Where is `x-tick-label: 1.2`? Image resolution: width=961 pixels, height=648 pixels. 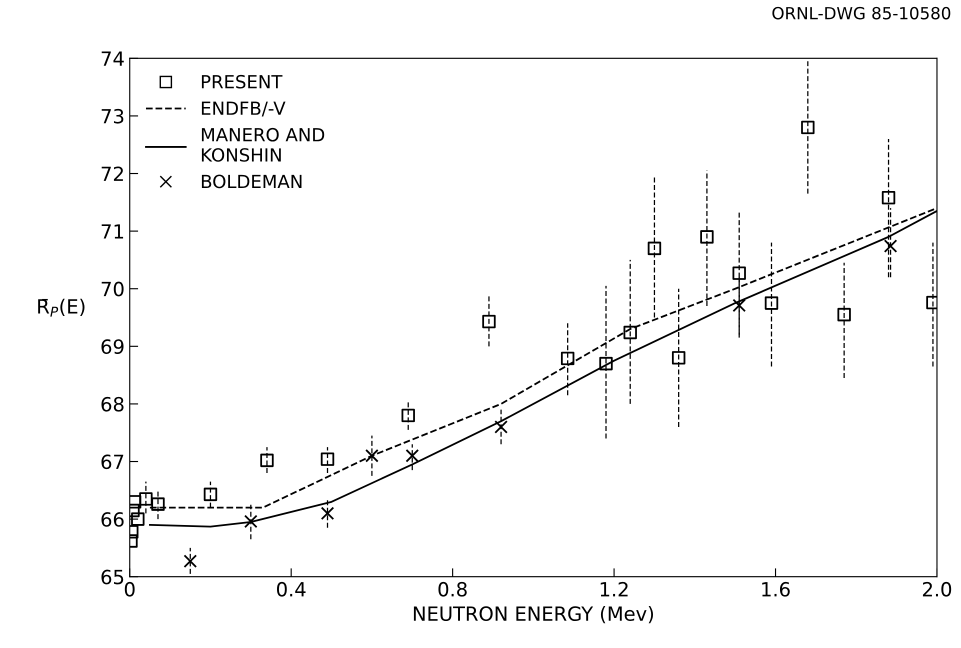 x-tick-label: 1.2 is located at coordinates (614, 589).